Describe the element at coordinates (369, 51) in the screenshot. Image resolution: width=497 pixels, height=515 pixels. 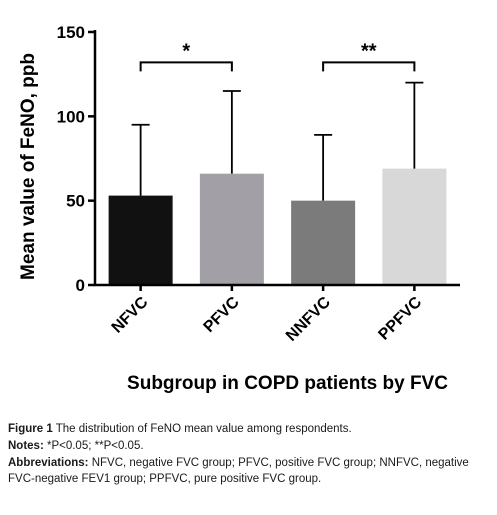
I see `significance-label: **` at that location.